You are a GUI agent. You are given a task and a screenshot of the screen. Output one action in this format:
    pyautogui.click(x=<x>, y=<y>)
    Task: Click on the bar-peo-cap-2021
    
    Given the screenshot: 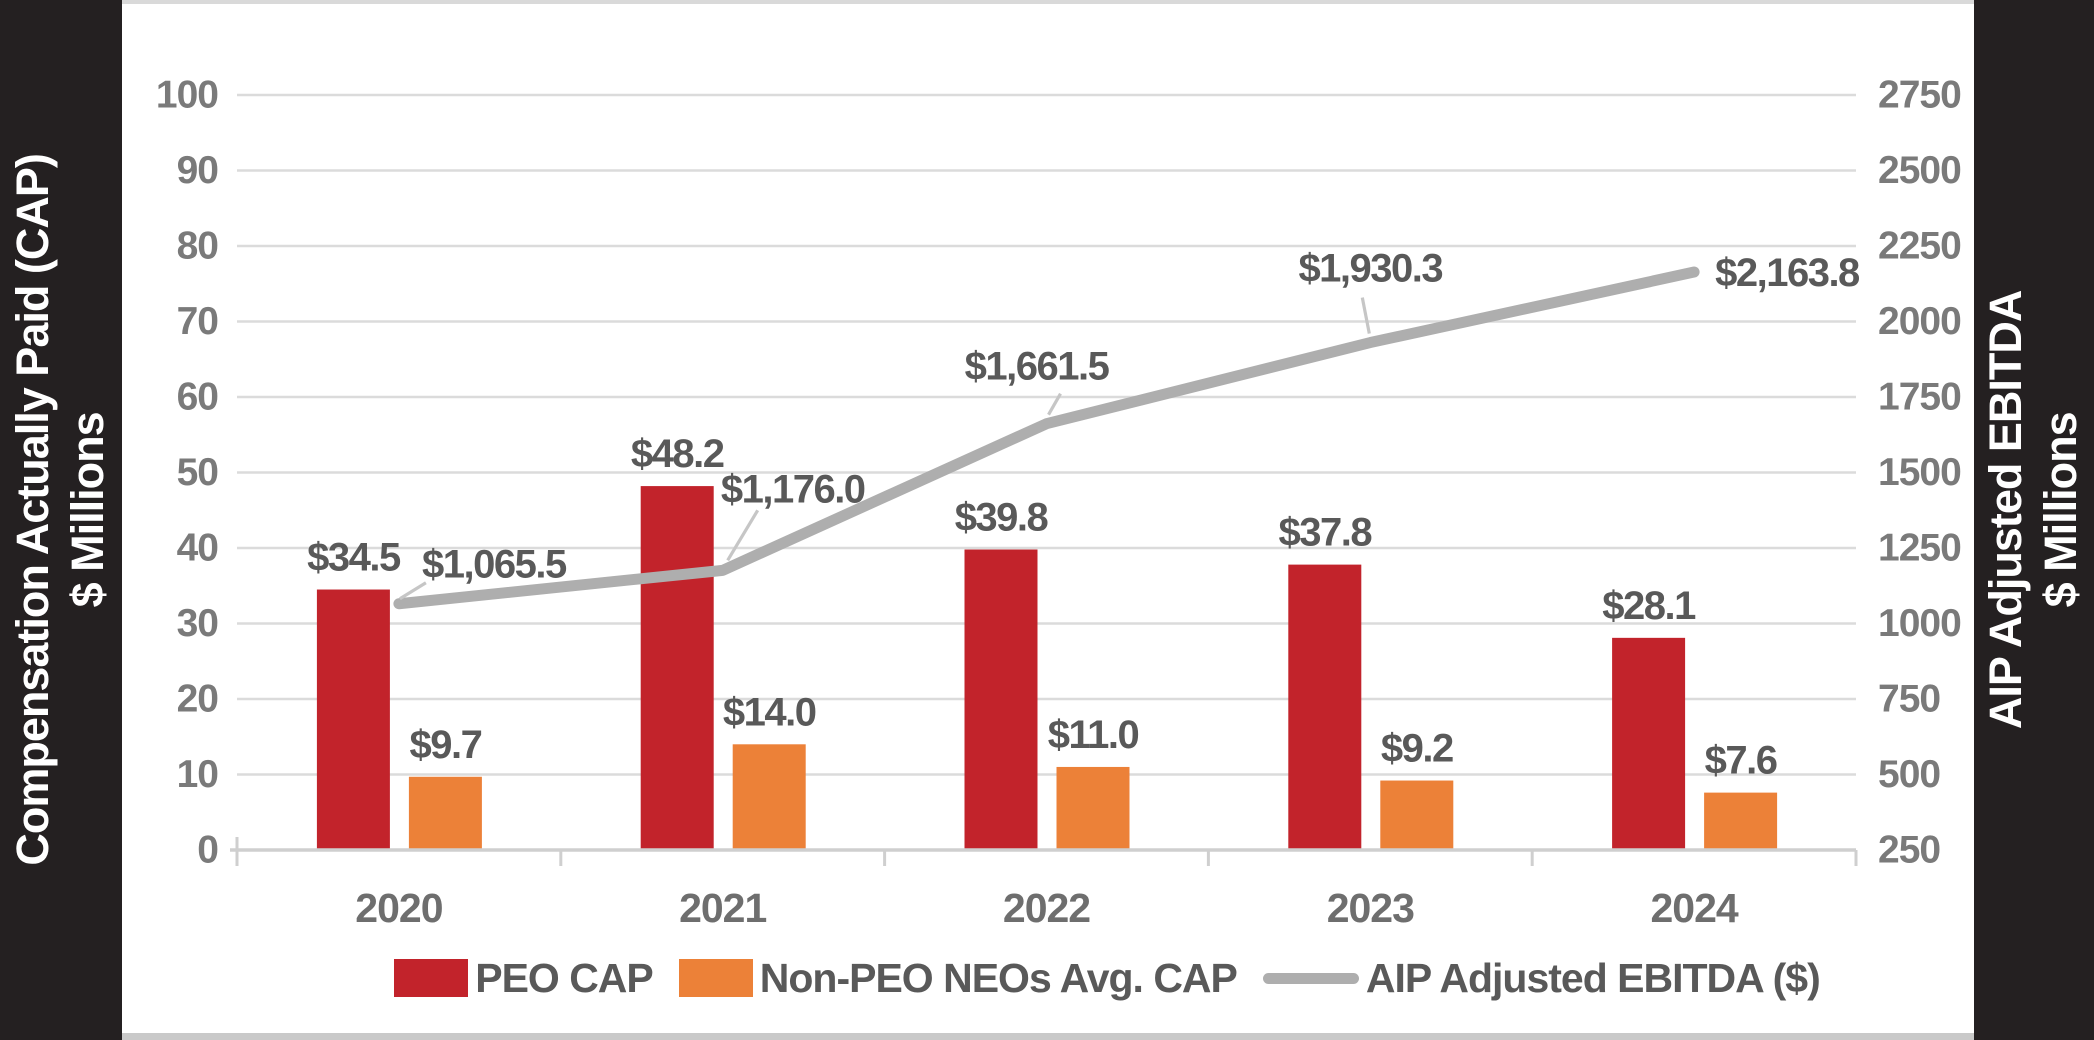 What is the action you would take?
    pyautogui.click(x=677, y=668)
    